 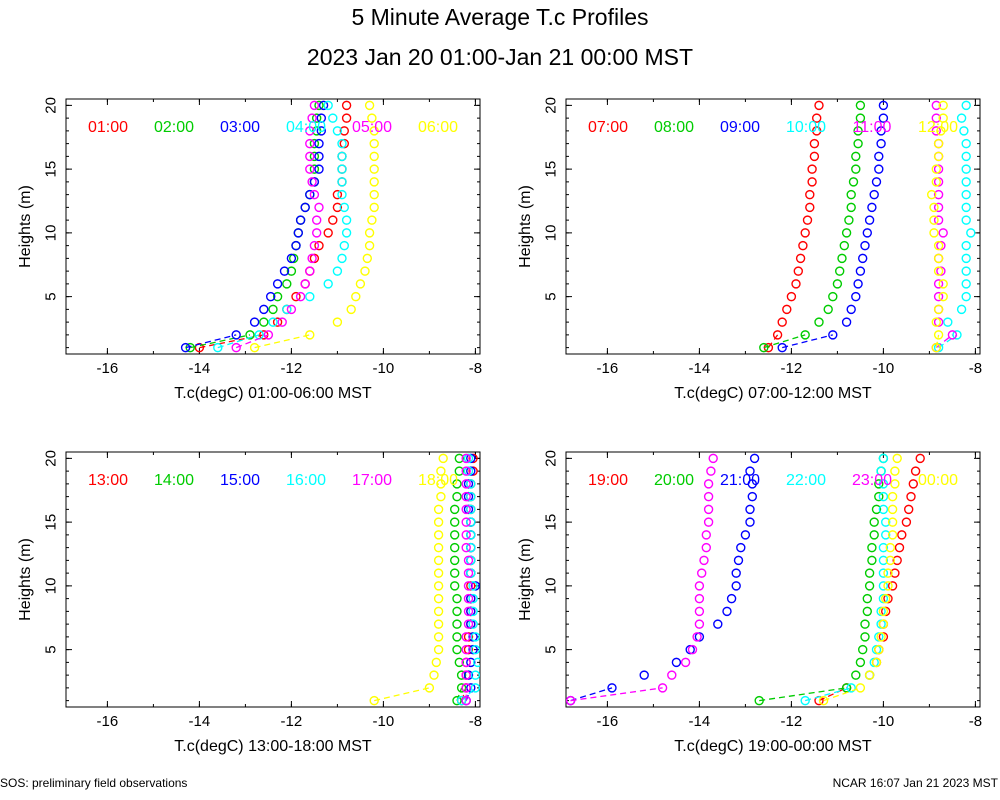 I want to click on legend-entry: 14:00, so click(x=174, y=480).